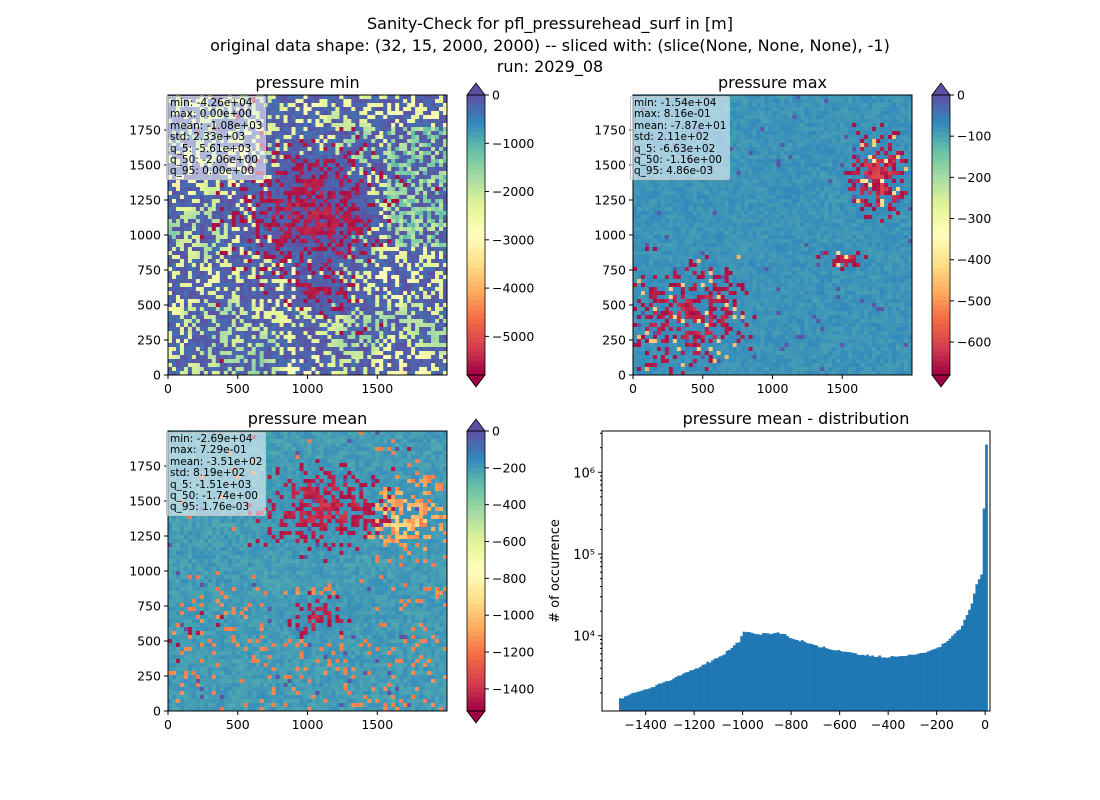 Image resolution: width=1100 pixels, height=800 pixels. Describe the element at coordinates (476, 112) in the screenshot. I see `colorbar-segment` at that location.